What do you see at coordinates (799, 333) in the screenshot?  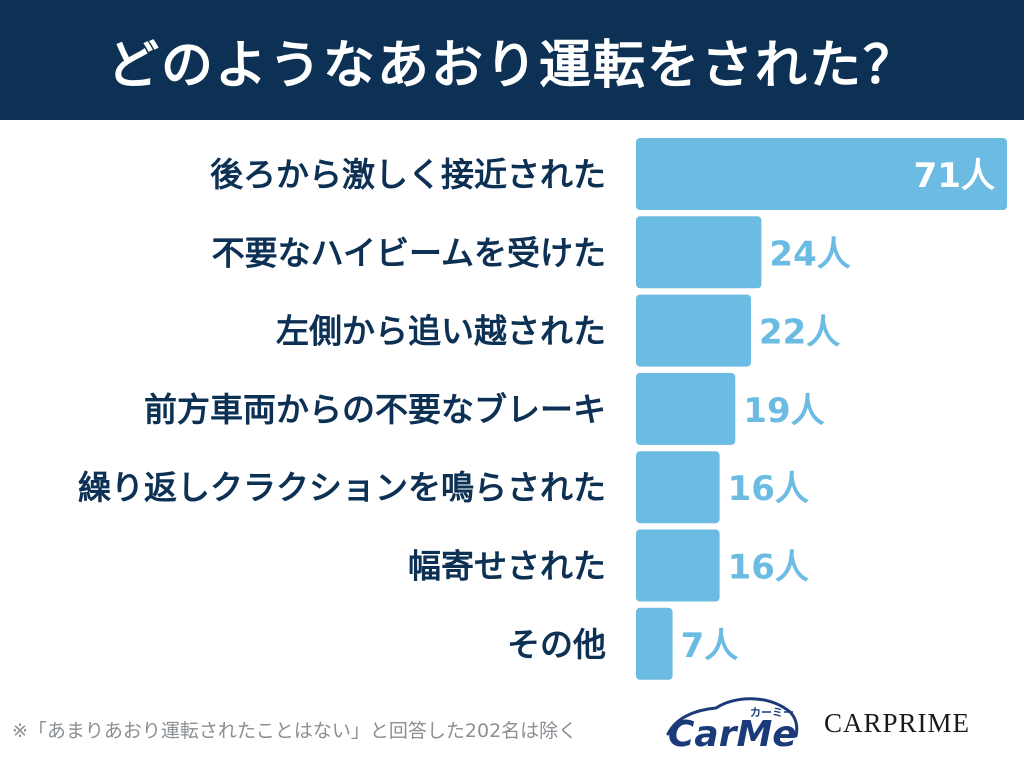 I see `value-label: 22人` at bounding box center [799, 333].